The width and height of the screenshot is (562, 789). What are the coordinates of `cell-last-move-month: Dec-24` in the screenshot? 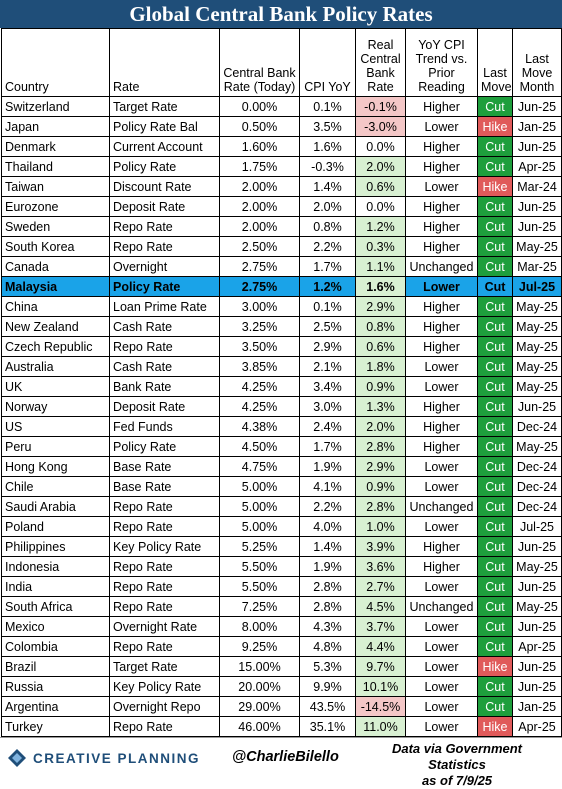 It's located at (537, 466).